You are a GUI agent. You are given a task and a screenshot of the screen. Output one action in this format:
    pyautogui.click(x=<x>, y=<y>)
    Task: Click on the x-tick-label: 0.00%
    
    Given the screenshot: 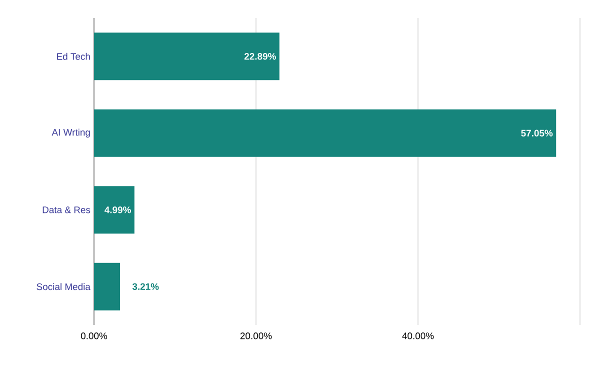 What is the action you would take?
    pyautogui.click(x=94, y=336)
    